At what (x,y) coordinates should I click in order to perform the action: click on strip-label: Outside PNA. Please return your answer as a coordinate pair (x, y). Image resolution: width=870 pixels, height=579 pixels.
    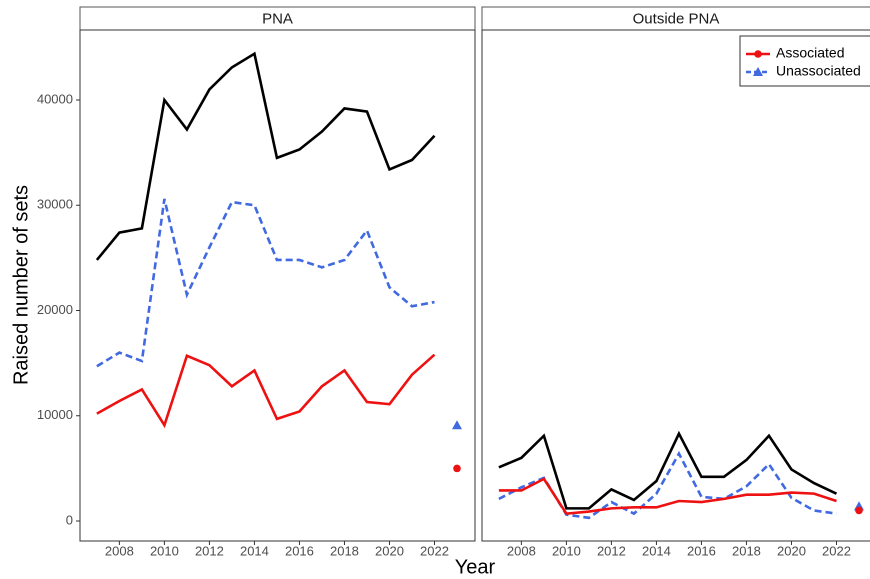
    Looking at the image, I should click on (676, 18).